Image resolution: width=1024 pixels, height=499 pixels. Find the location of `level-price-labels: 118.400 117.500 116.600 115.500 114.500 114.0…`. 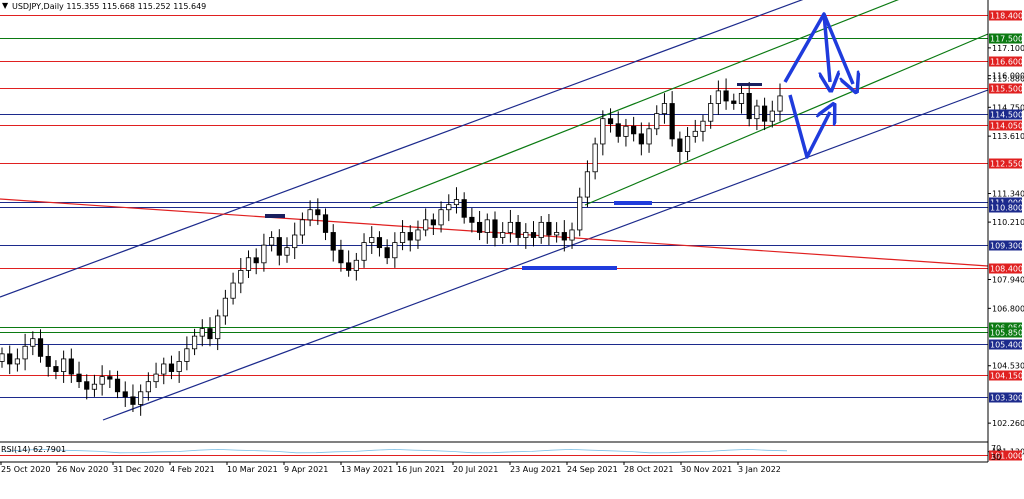

level-price-labels: 118.400 117.500 116.600 115.500 114.500 114.0… is located at coordinates (1006, 235).